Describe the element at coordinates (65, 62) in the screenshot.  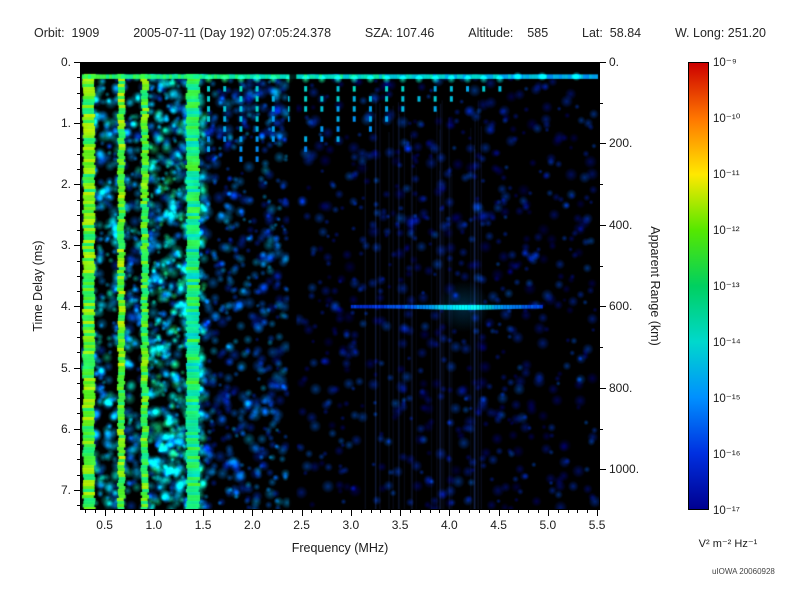
I see `y-axis-tick-label: 0.` at that location.